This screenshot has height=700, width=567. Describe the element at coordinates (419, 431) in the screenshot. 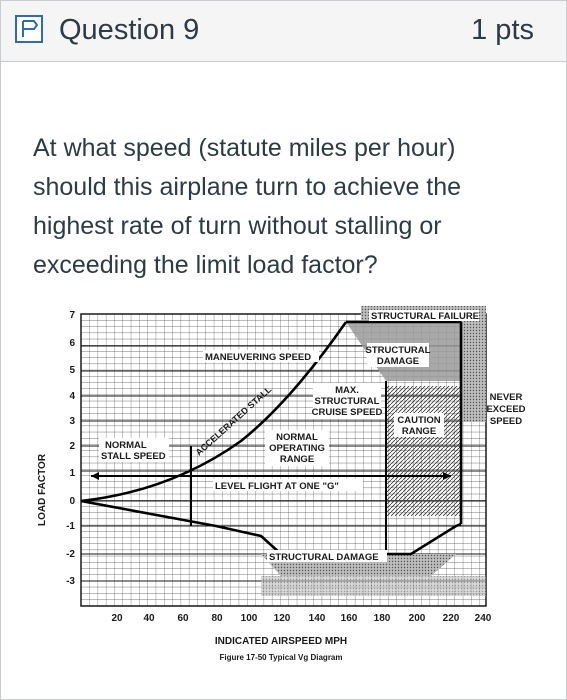

I see `caution-range-label-2: RANGE` at that location.